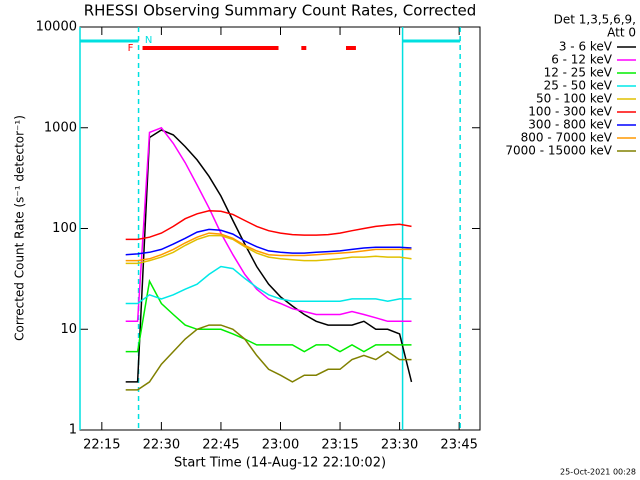  I want to click on legend-label: 6 - 12 keV, so click(582, 60).